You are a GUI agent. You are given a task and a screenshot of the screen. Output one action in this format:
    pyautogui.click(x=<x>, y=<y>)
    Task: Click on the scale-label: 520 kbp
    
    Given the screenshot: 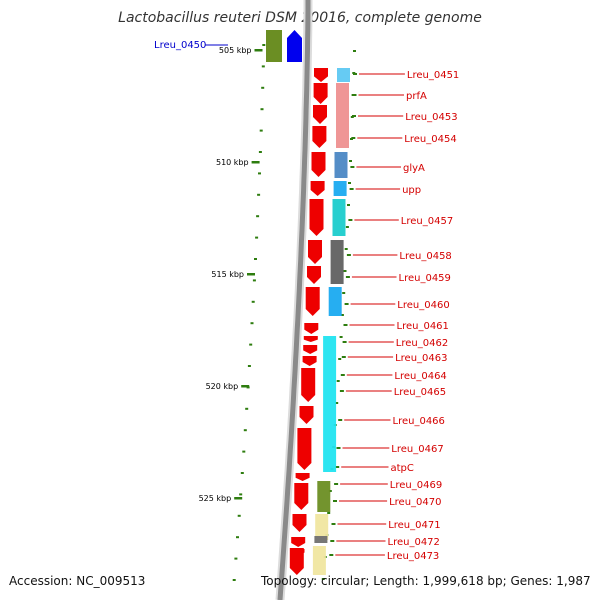 What is the action you would take?
    pyautogui.click(x=222, y=386)
    